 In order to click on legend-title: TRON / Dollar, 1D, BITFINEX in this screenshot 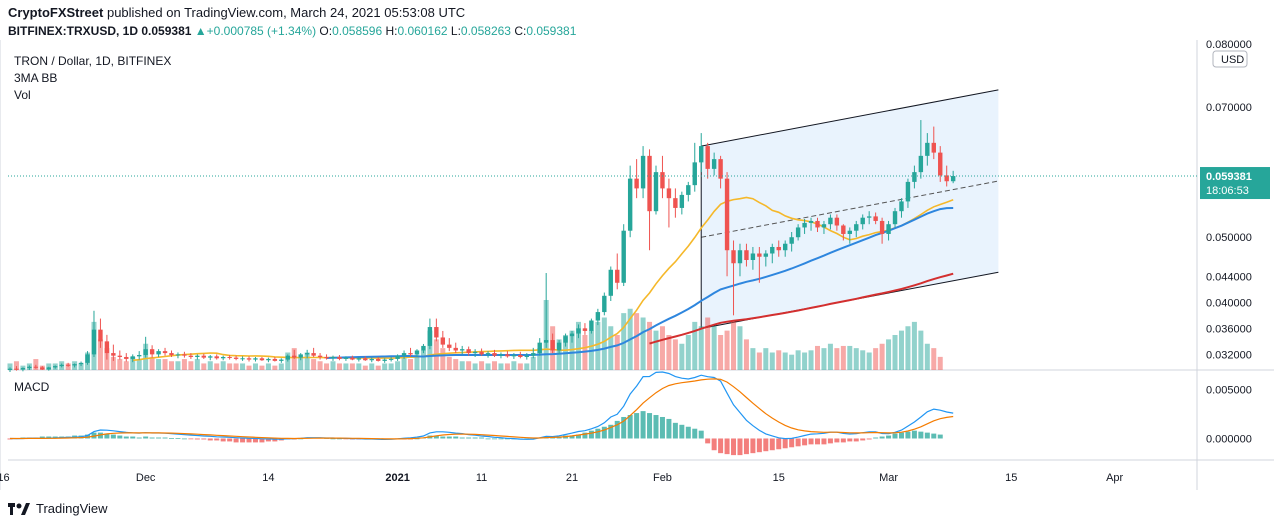, I will do `click(92, 61)`.